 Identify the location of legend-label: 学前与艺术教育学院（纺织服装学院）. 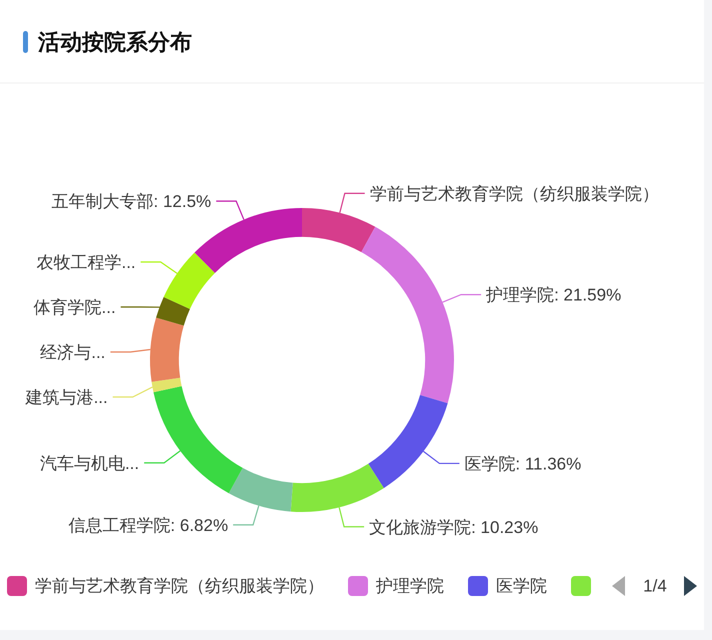
(179, 586).